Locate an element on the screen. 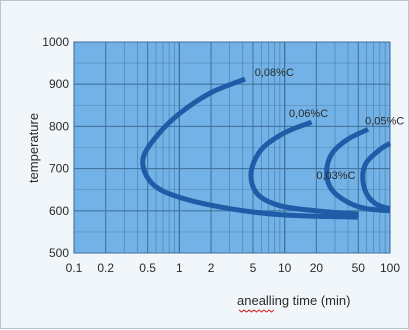 This screenshot has height=330, width=409. spellcheck-underline is located at coordinates (256, 311).